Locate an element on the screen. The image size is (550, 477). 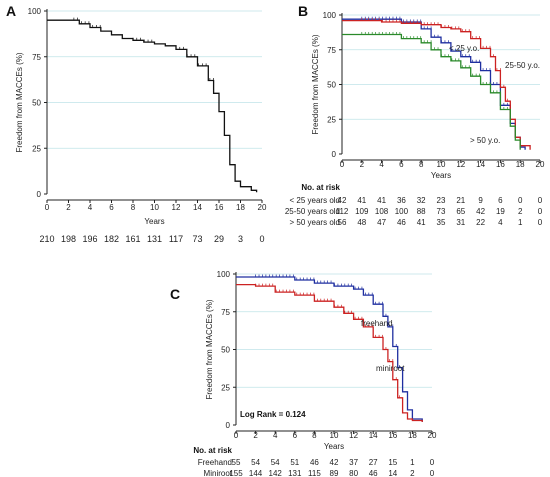
at-risk-value: 115 is located at coordinates (314, 473).